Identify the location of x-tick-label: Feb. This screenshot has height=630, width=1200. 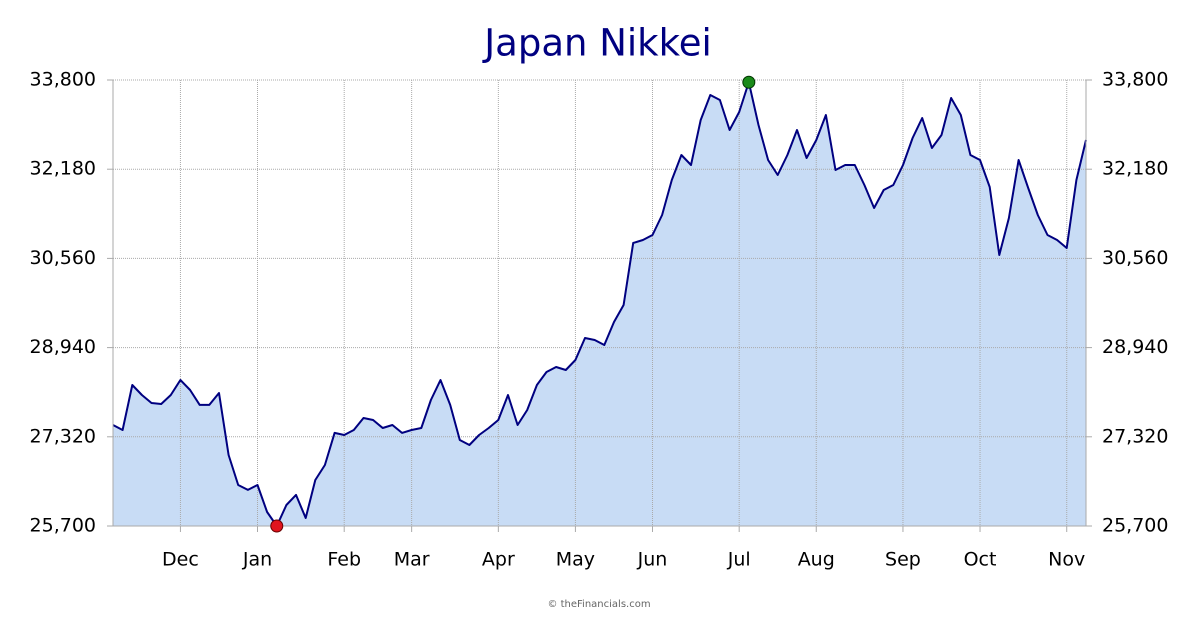
(344, 560).